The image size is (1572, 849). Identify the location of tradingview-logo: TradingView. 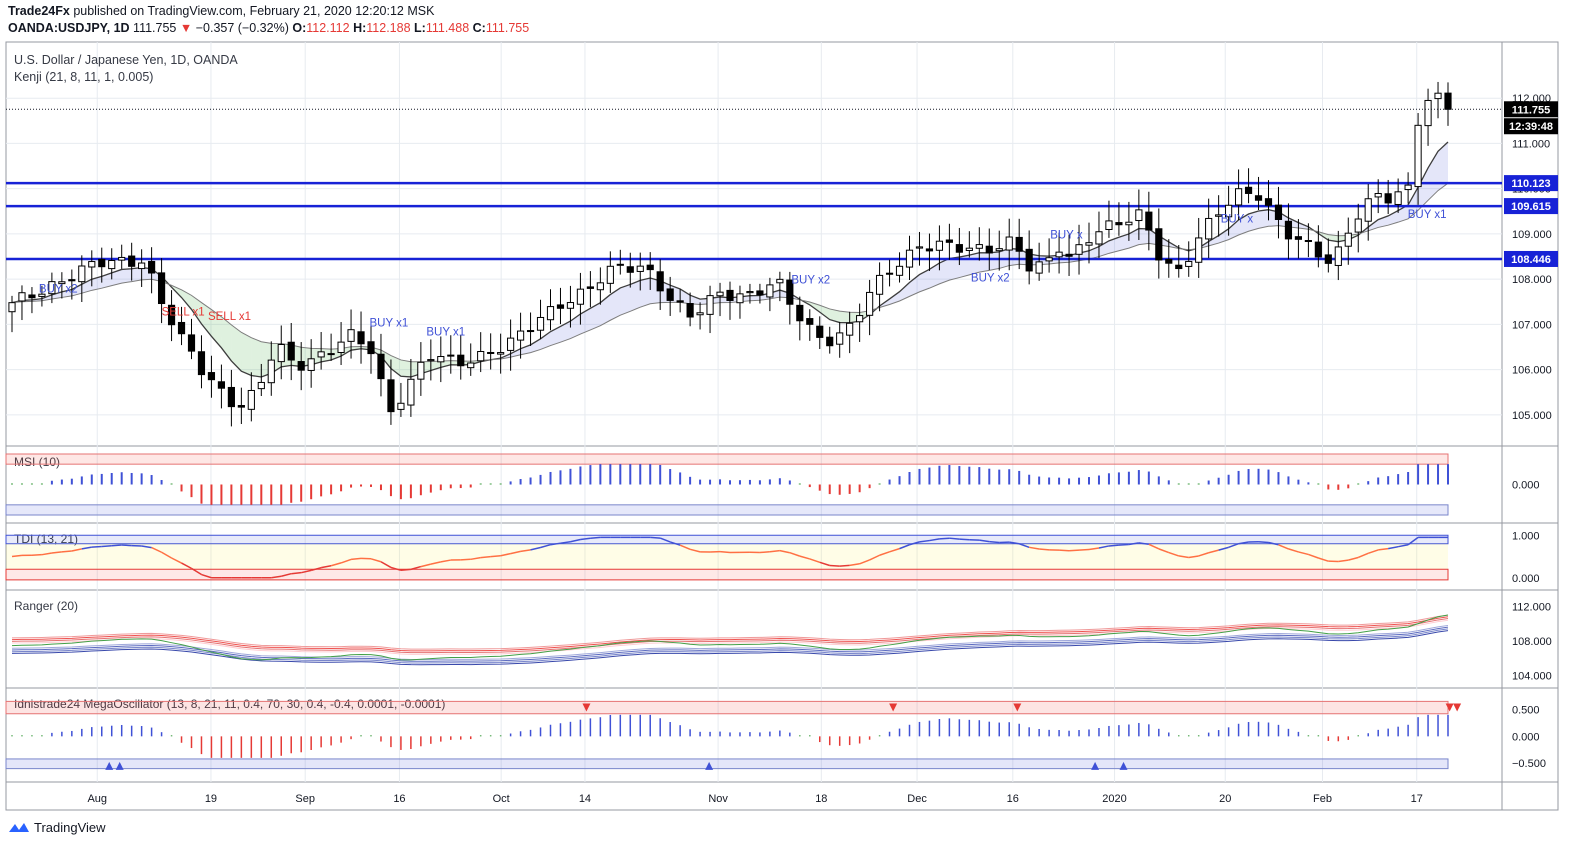
(57, 827).